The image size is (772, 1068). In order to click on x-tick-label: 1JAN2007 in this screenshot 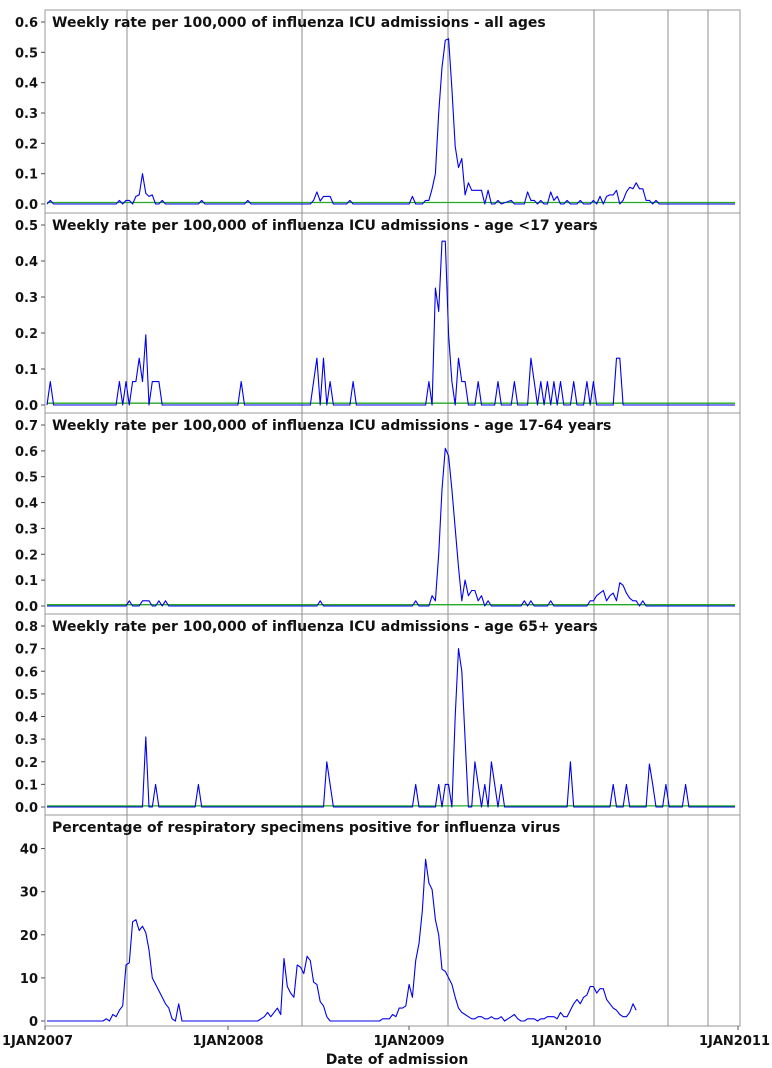, I will do `click(37, 1041)`.